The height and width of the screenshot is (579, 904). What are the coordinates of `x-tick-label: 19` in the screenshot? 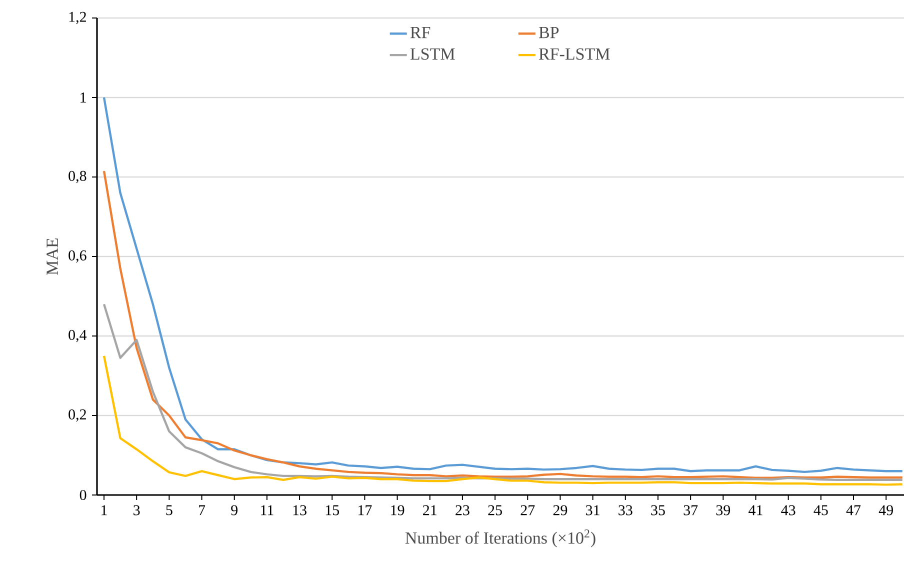 It's located at (397, 510).